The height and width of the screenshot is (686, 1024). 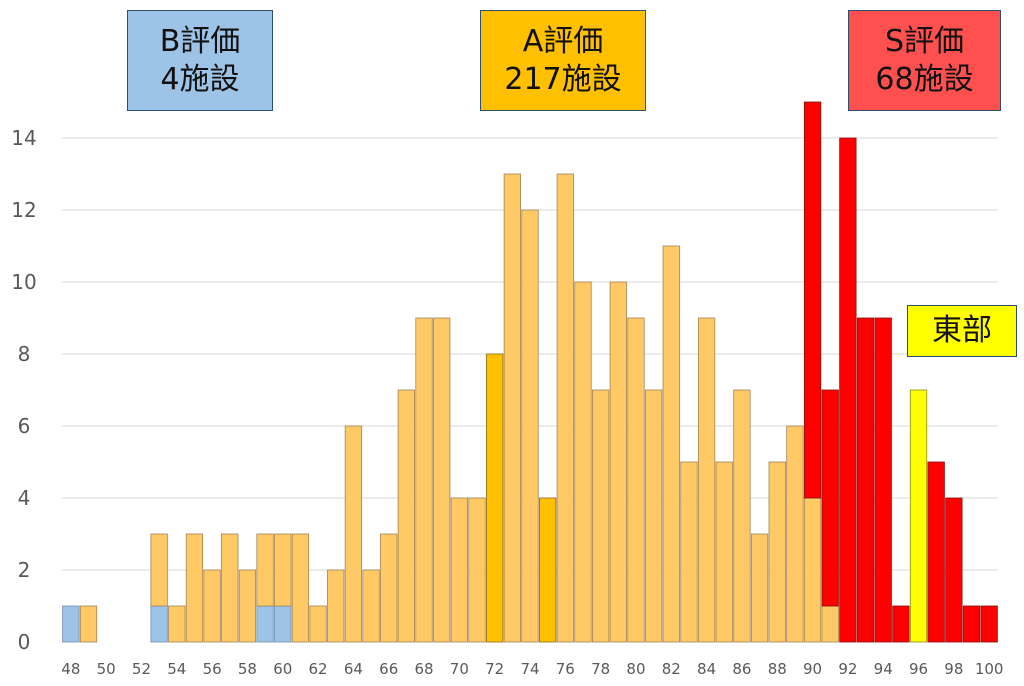 I want to click on y-tick-label: 10, so click(x=23, y=282).